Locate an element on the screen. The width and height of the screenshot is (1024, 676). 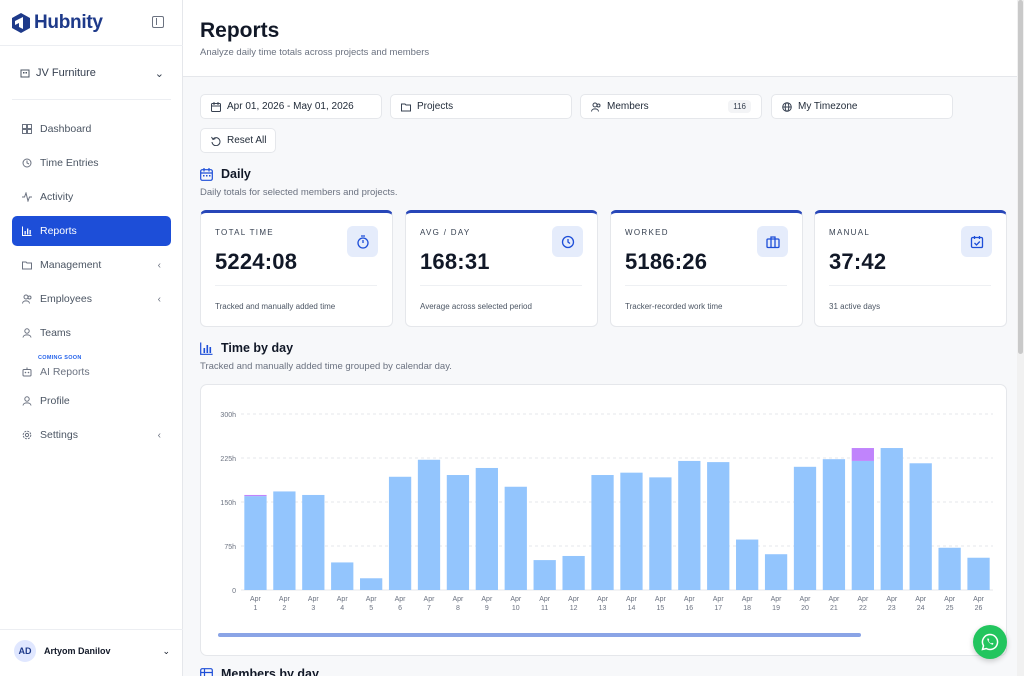
time-by-day-title: Time by day is located at coordinates (246, 348).